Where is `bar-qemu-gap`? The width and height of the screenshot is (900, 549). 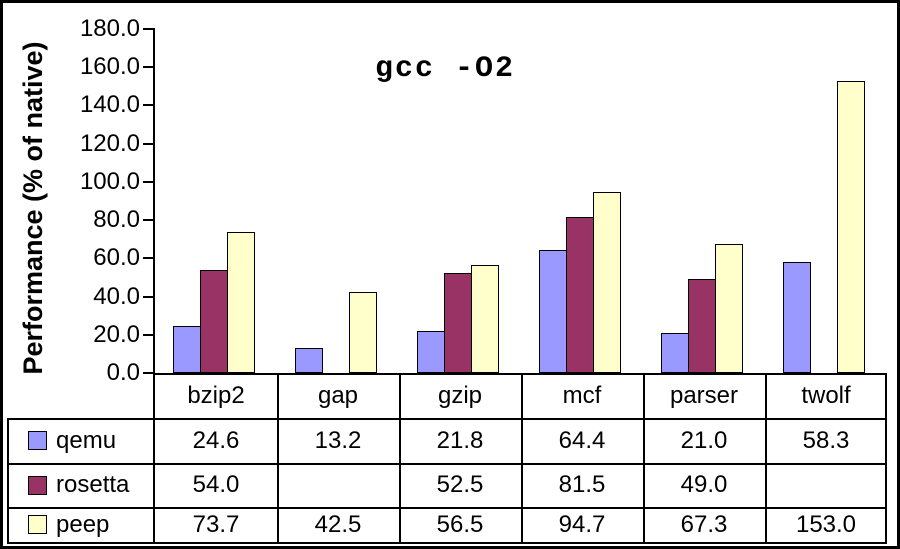 bar-qemu-gap is located at coordinates (309, 360).